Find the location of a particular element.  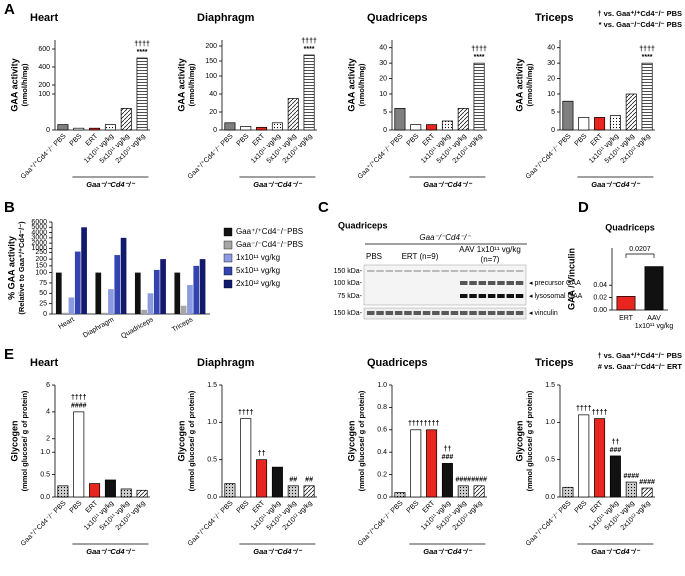

band-label: ◂ precursor GAA is located at coordinates (555, 283).